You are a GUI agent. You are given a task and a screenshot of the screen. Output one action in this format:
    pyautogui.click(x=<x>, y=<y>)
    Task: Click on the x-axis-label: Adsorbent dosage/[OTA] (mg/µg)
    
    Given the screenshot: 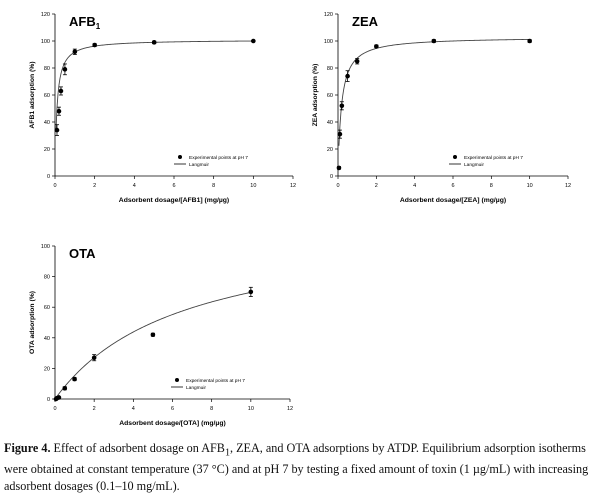 What is the action you would take?
    pyautogui.click(x=172, y=423)
    